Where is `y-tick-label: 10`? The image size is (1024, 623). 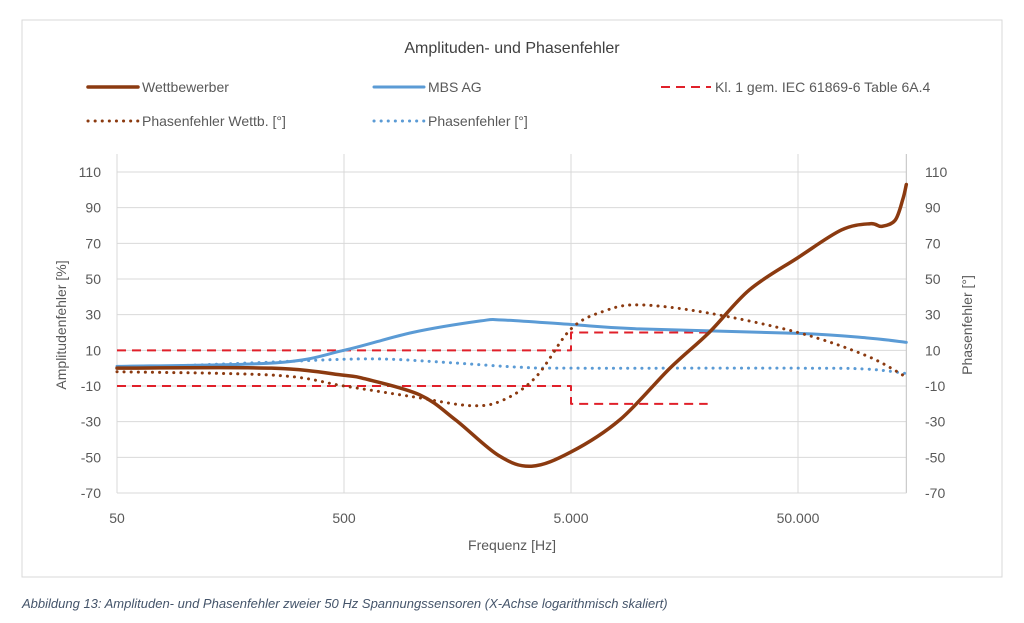 y-tick-label: 10 is located at coordinates (93, 350).